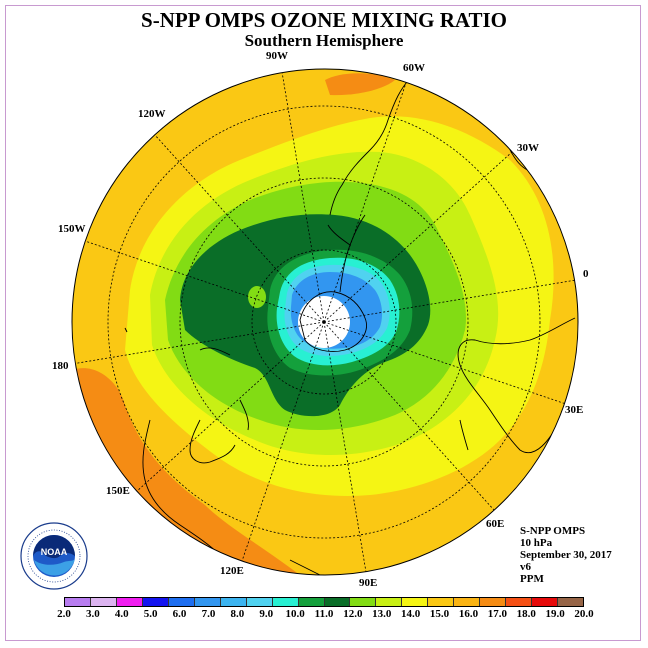  What do you see at coordinates (536, 543) in the screenshot?
I see `info-level: 10 hPa` at bounding box center [536, 543].